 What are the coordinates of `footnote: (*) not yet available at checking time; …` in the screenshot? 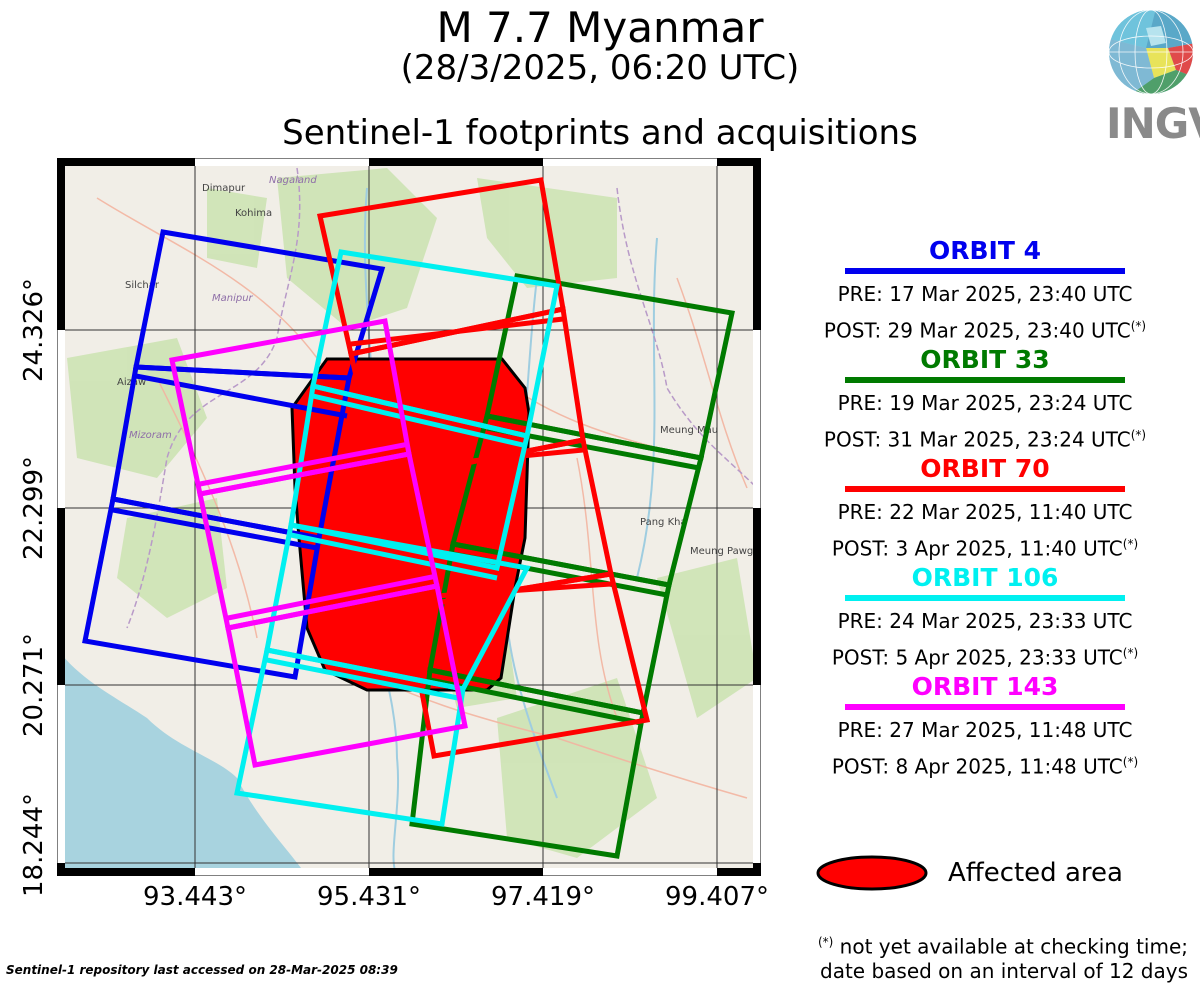 It's located at (968, 956).